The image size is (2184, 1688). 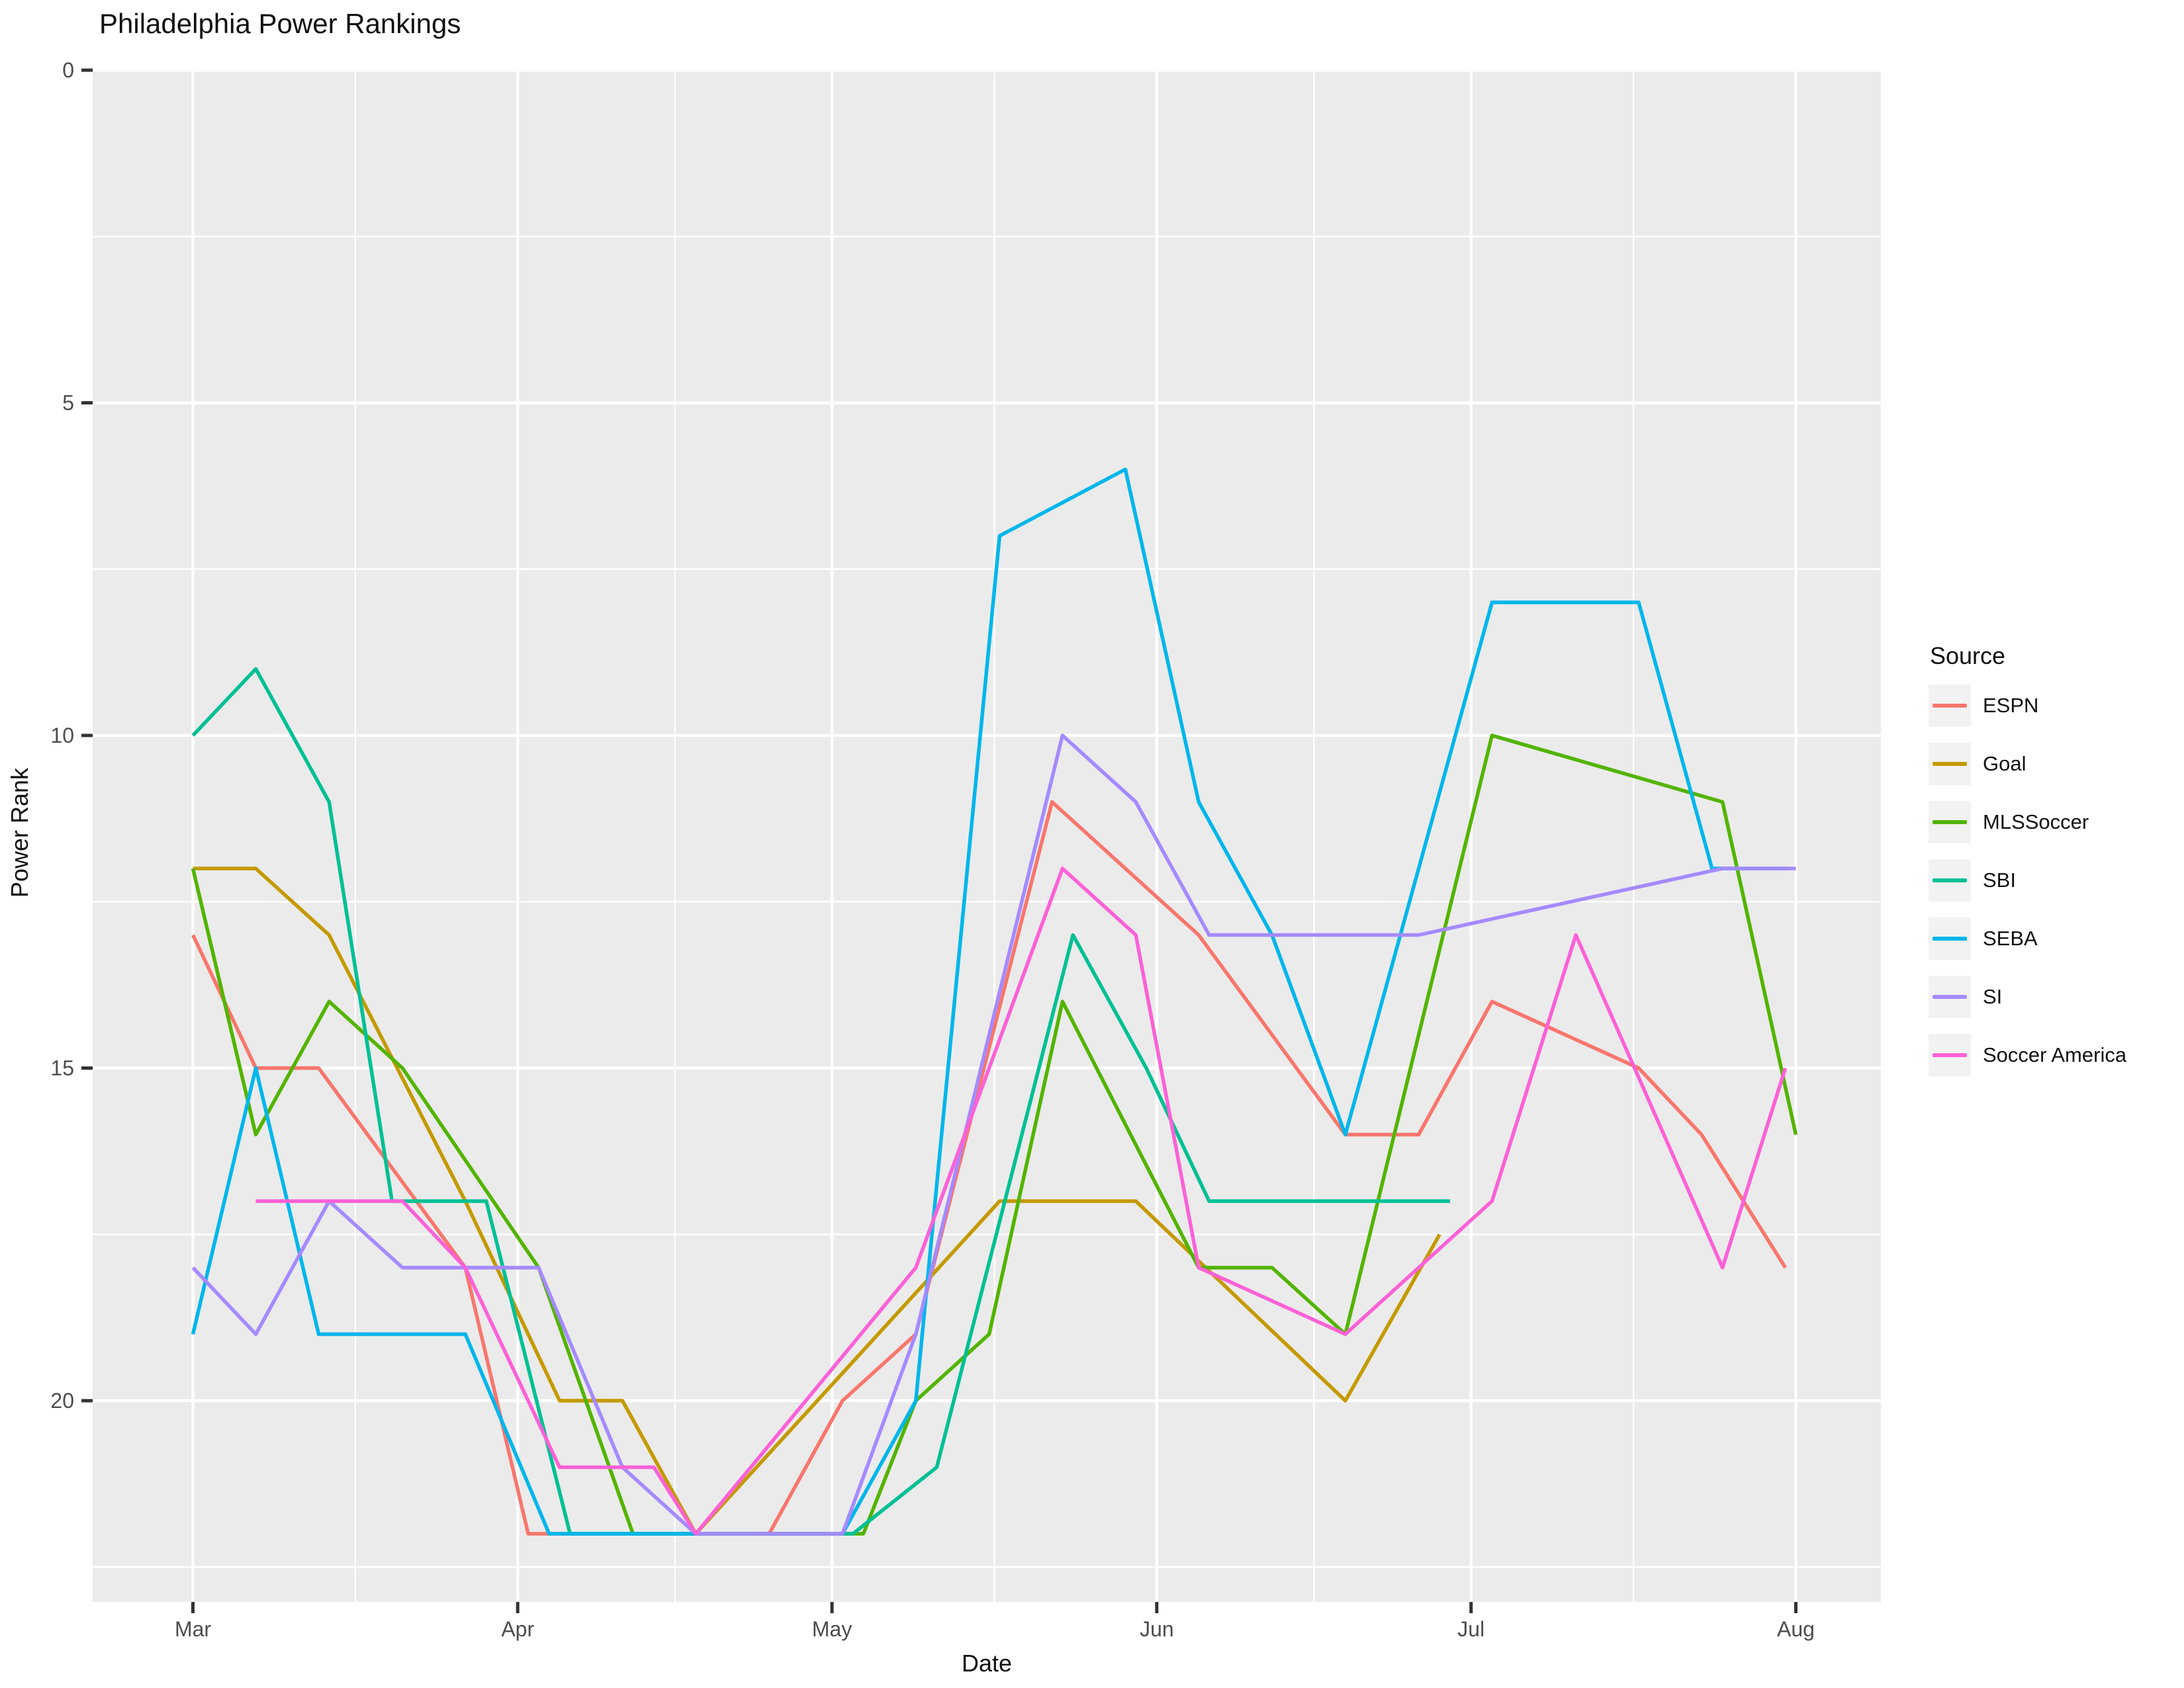 I want to click on legend-item: Soccer America, so click(x=2028, y=1055).